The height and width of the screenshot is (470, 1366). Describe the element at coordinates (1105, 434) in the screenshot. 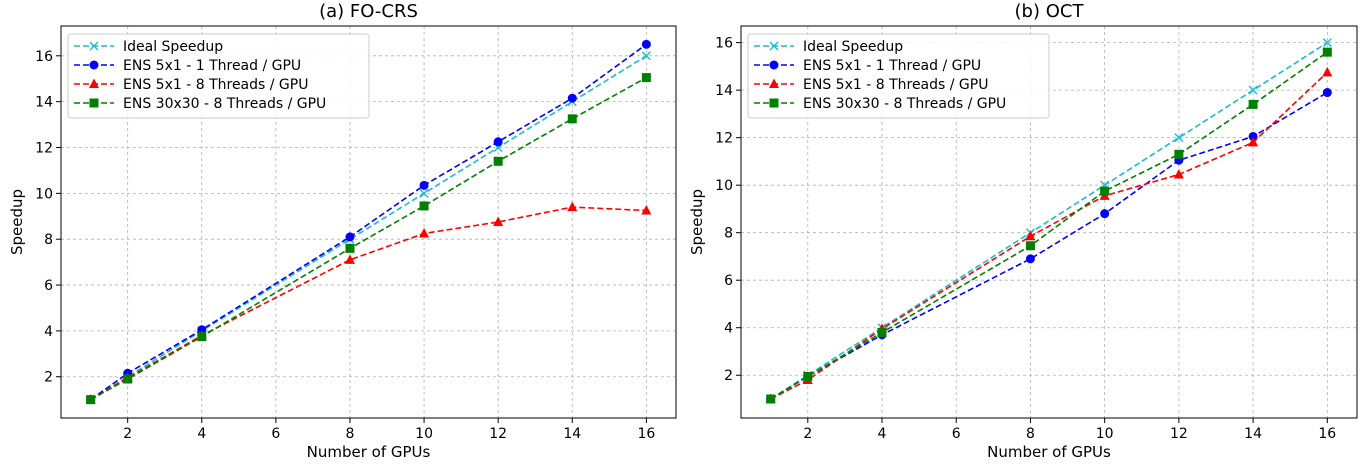

I see `x-tick-label: 10` at that location.